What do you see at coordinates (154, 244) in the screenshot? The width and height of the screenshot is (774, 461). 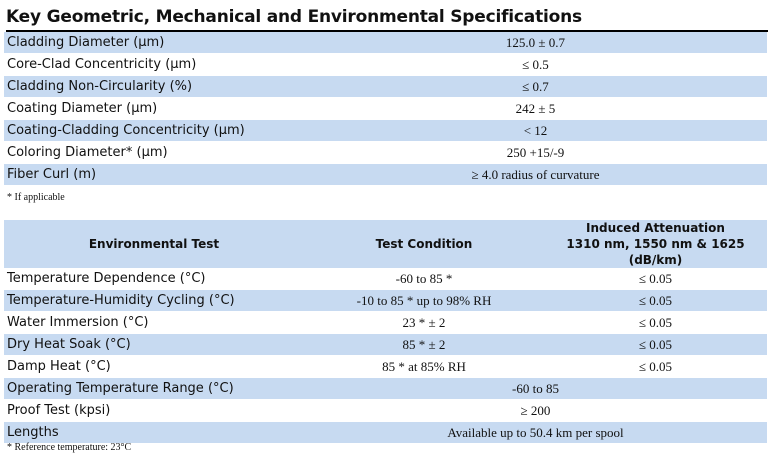 I see `column-header-environmental-test: Environmental Test` at bounding box center [154, 244].